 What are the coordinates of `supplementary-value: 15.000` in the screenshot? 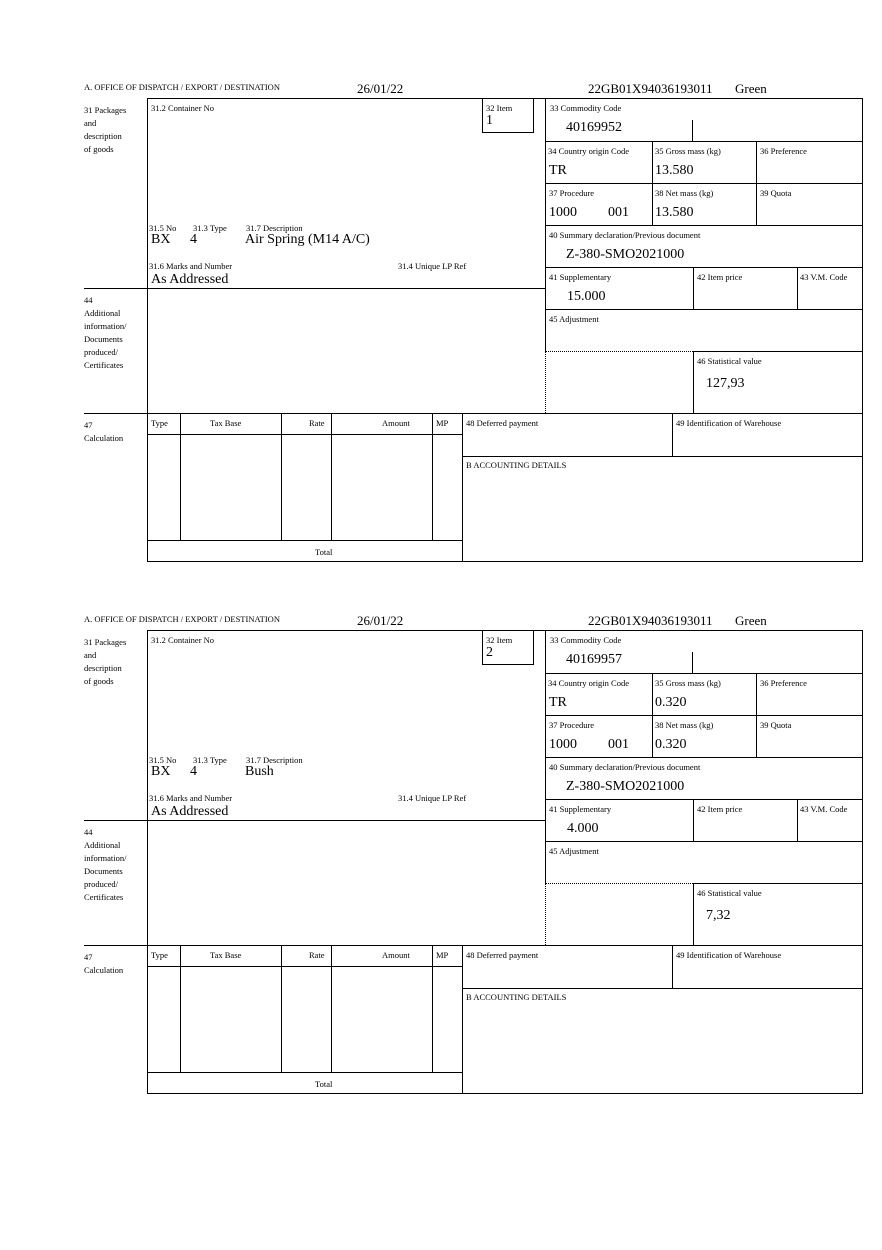 It's located at (586, 296).